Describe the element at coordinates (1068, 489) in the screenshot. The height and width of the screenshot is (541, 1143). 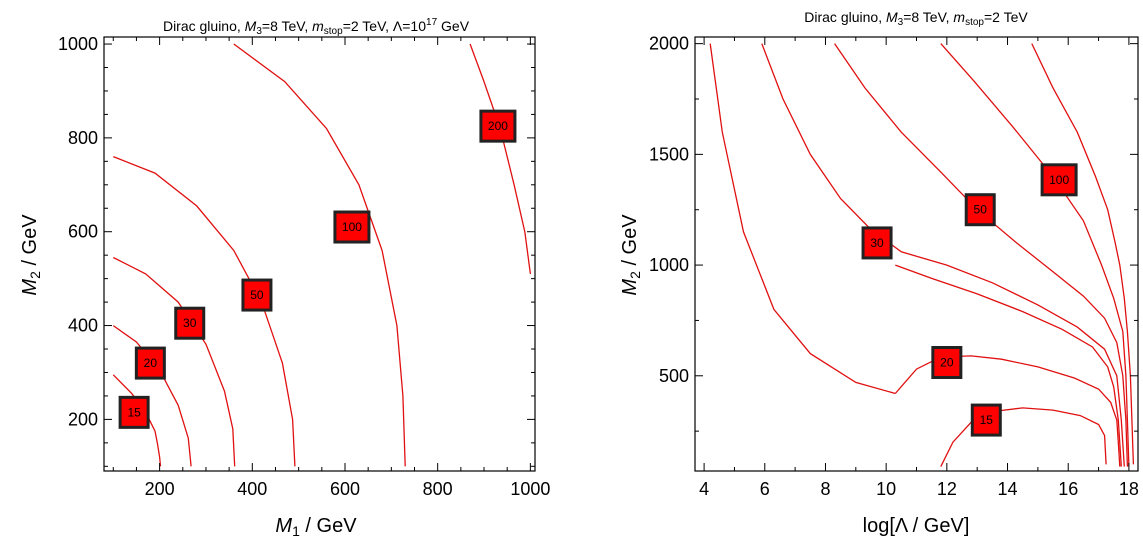
I see `right-x-tick-label: 16` at that location.